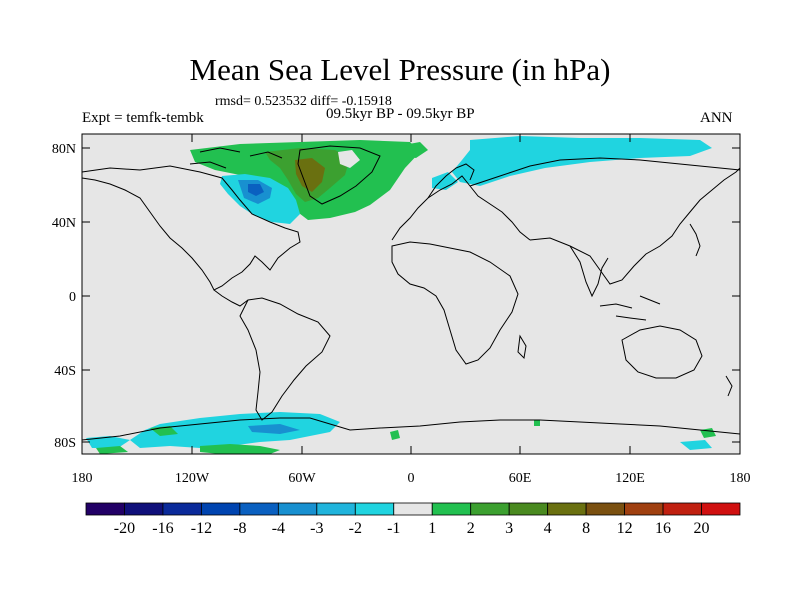 The image size is (800, 600). What do you see at coordinates (589, 271) in the screenshot?
I see `coast-india` at bounding box center [589, 271].